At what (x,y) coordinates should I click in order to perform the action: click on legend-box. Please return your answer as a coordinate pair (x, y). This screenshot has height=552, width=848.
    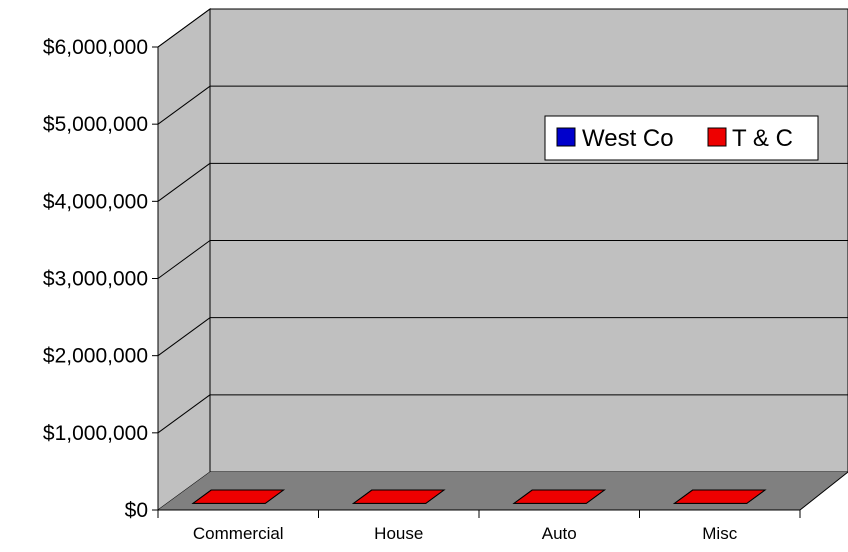
    Looking at the image, I should click on (681, 138).